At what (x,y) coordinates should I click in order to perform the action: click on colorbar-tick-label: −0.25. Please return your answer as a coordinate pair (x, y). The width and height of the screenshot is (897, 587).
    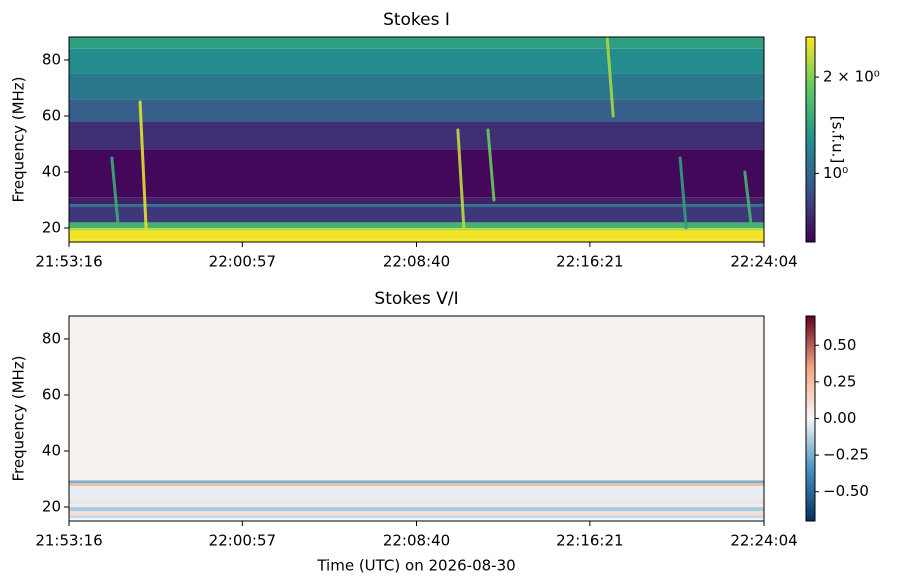
    Looking at the image, I should click on (846, 455).